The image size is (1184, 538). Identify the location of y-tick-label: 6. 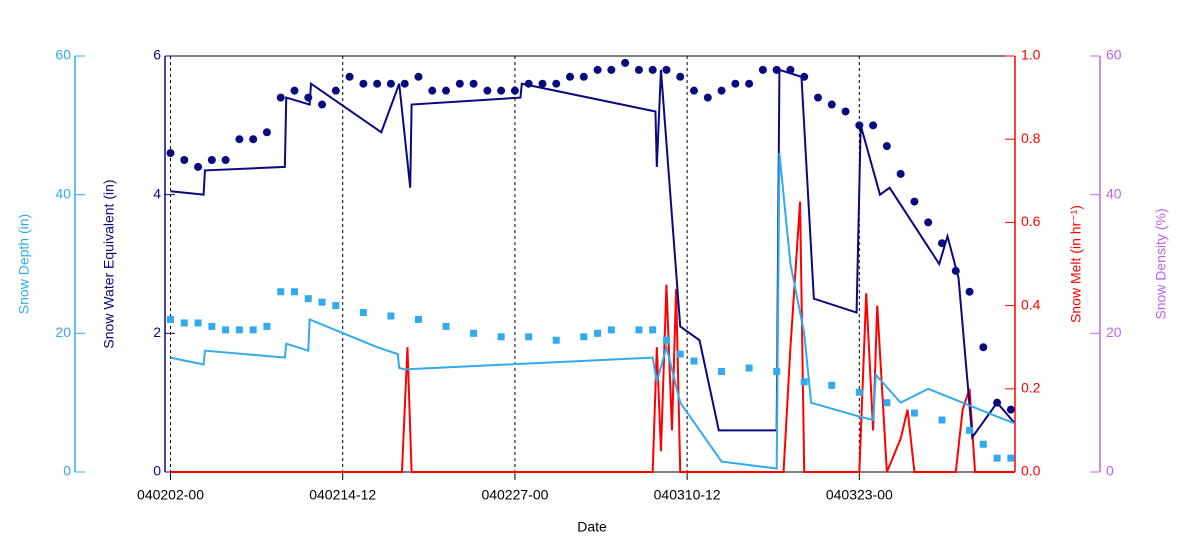
(157, 55).